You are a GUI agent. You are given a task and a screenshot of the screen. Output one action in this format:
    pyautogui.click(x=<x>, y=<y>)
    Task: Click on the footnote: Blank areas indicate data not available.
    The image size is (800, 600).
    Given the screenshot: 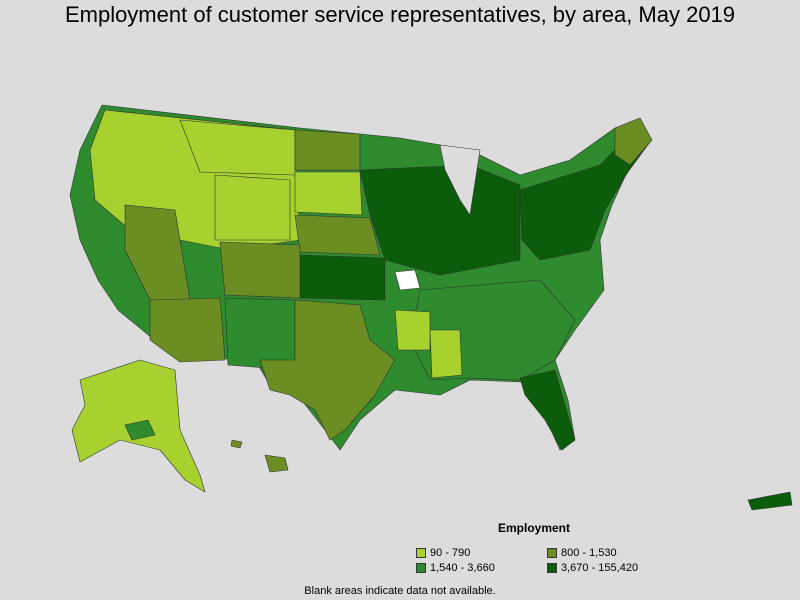 What is the action you would take?
    pyautogui.click(x=400, y=591)
    